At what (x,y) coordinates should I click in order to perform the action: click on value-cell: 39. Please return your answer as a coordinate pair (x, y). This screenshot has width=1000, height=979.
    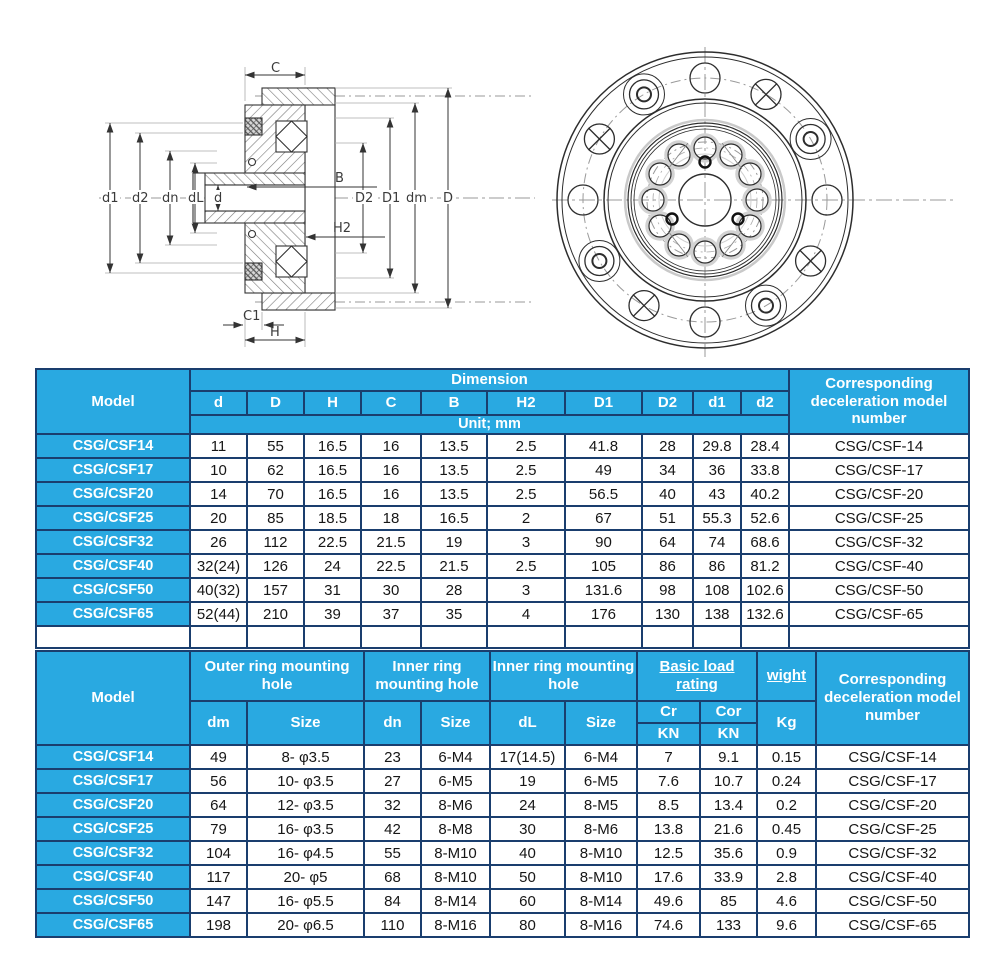
    Looking at the image, I should click on (332, 614).